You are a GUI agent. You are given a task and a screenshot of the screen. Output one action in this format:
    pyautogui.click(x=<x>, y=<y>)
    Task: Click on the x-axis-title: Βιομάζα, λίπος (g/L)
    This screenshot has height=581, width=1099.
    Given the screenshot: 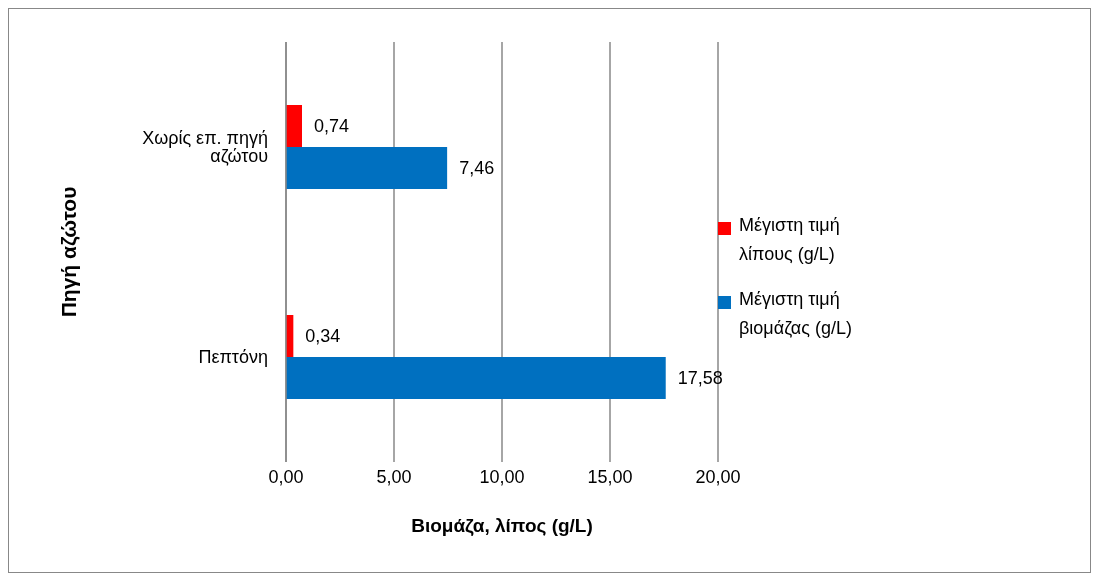 What is the action you would take?
    pyautogui.click(x=502, y=526)
    